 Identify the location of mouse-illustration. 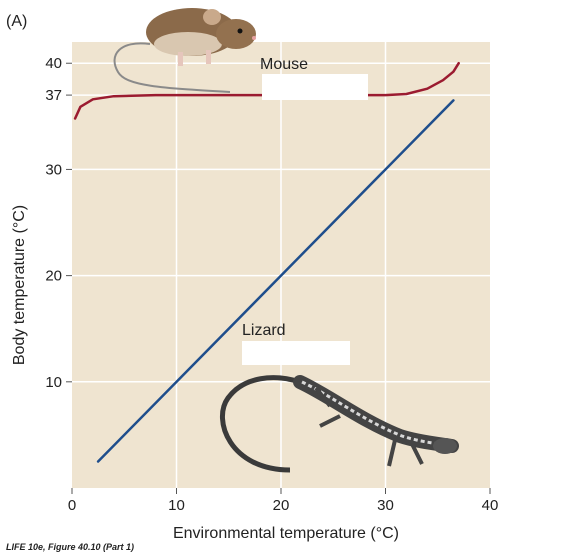
(184, 50).